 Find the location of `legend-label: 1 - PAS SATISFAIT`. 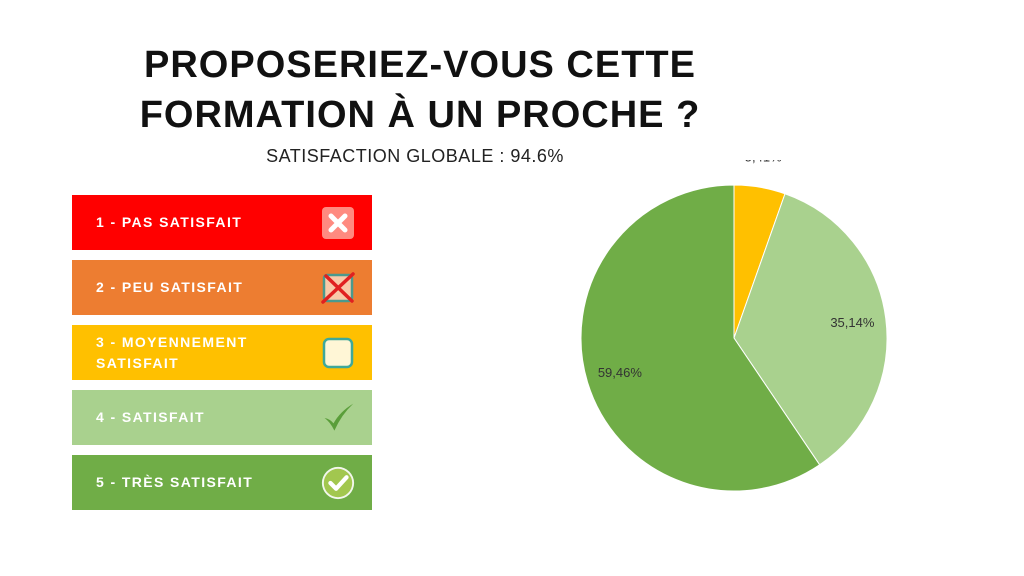

legend-label: 1 - PAS SATISFAIT is located at coordinates (169, 222).